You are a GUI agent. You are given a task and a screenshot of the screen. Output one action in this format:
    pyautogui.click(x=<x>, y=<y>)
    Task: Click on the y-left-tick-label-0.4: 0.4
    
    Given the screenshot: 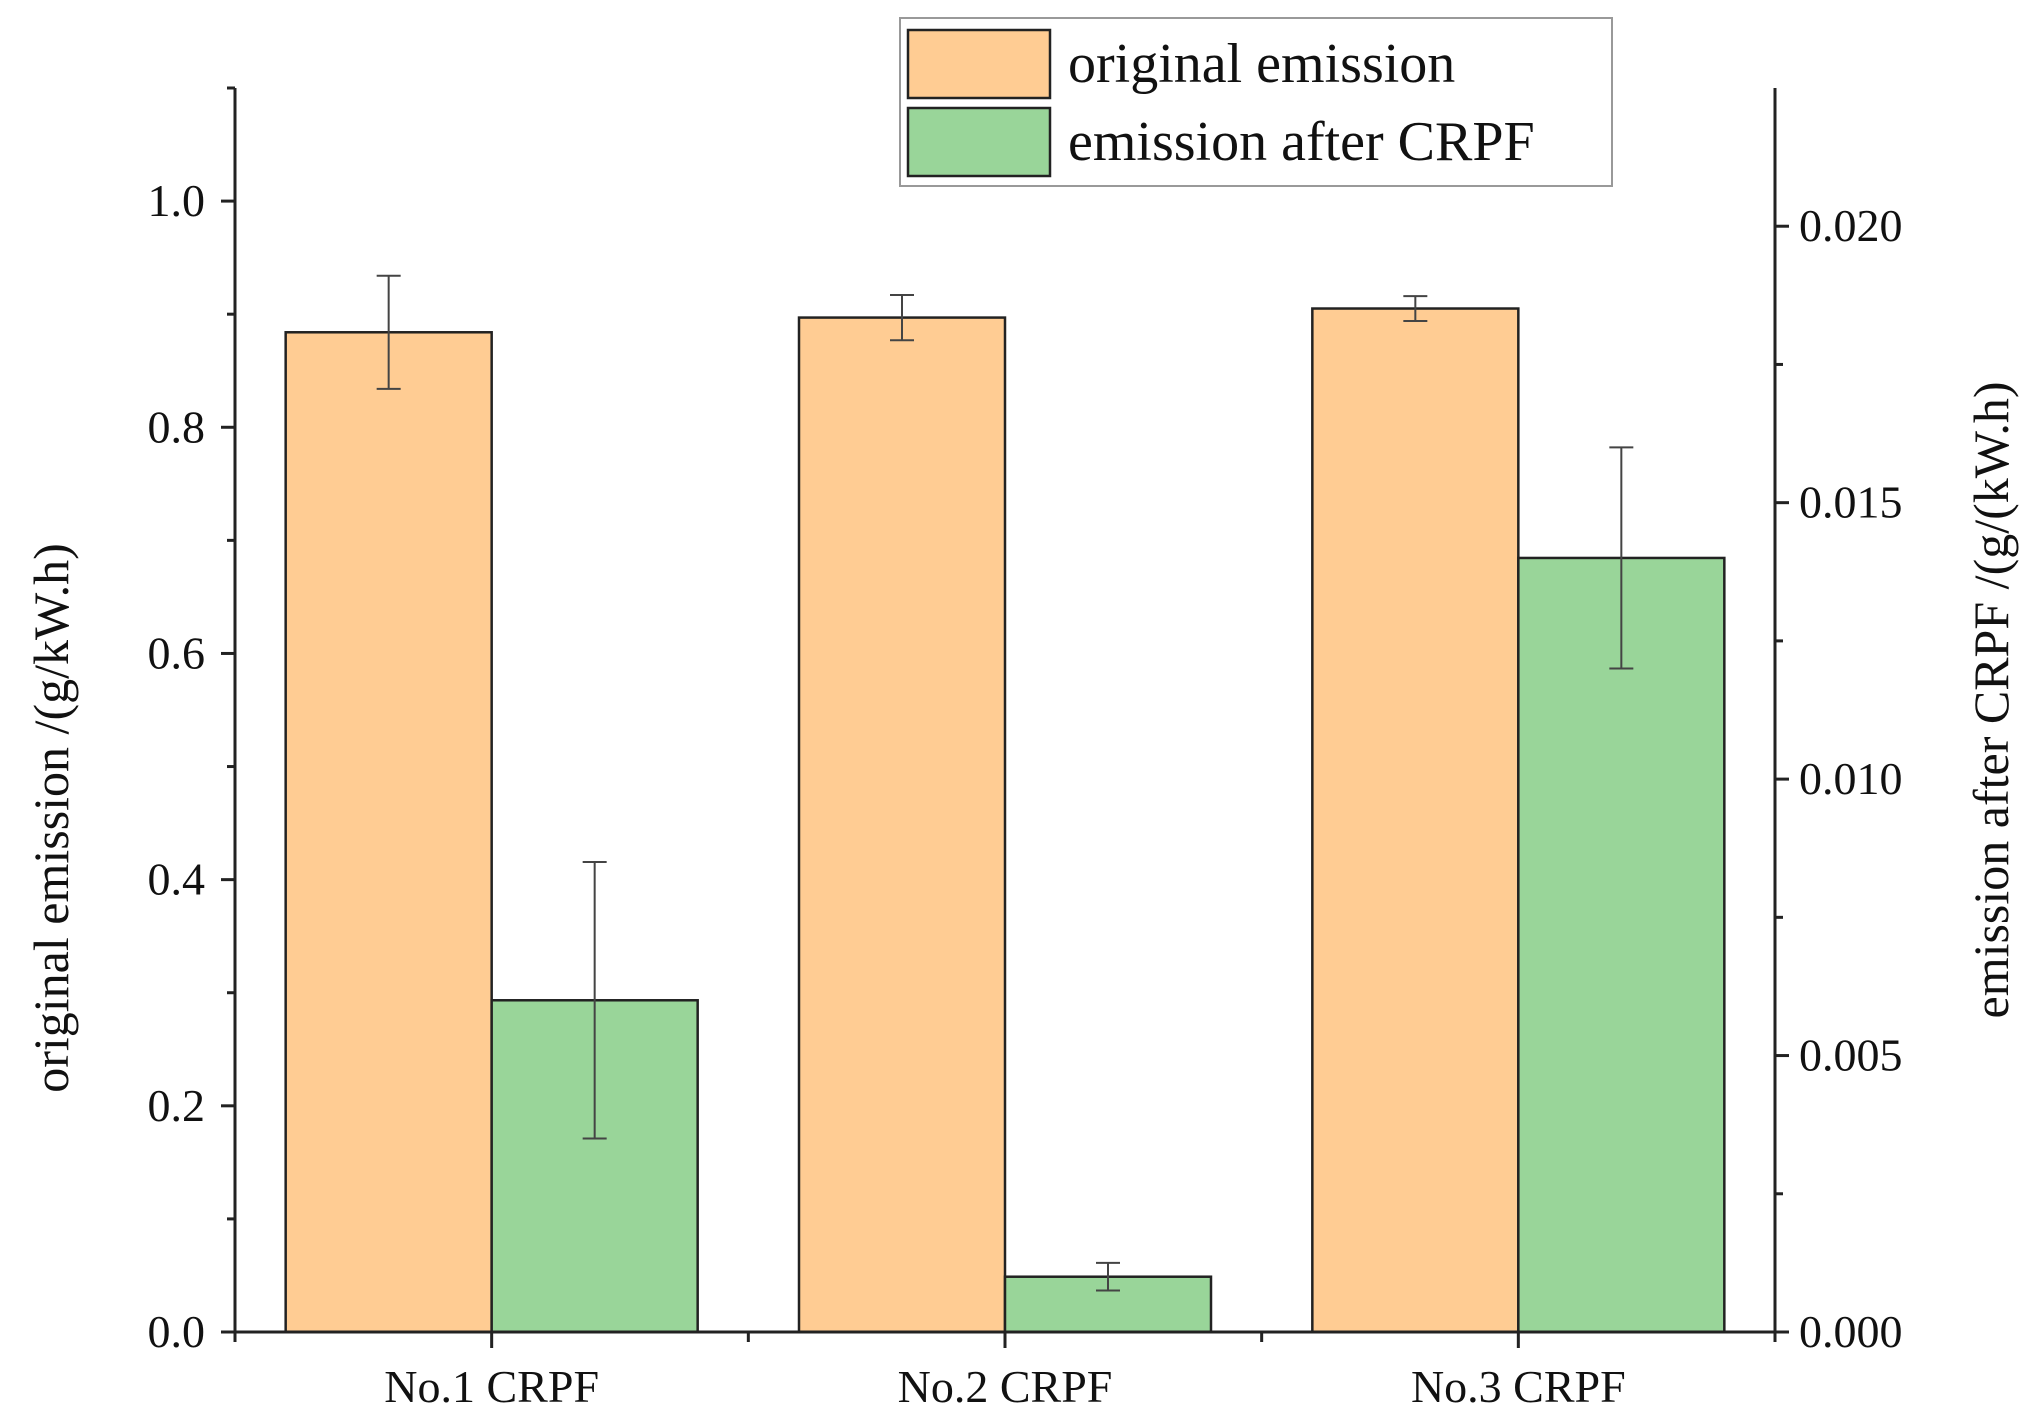 What is the action you would take?
    pyautogui.click(x=177, y=879)
    